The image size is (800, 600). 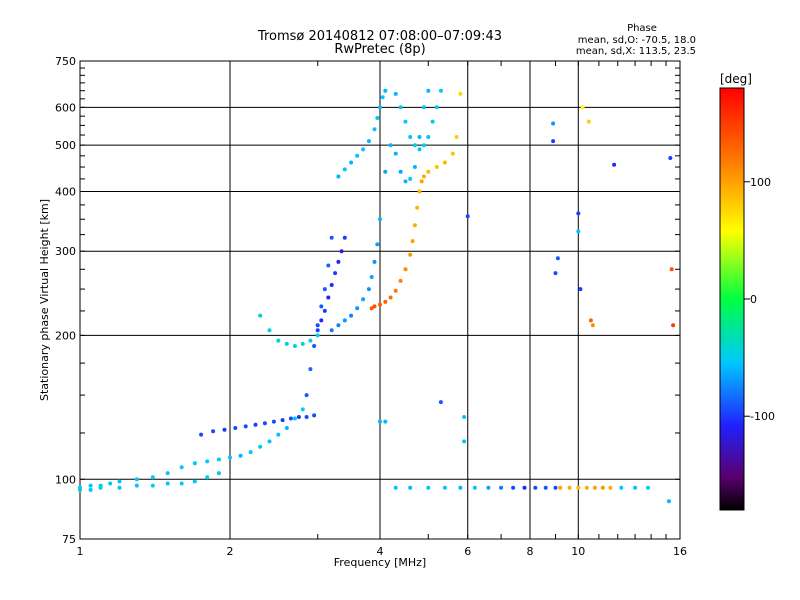 What do you see at coordinates (65, 107) in the screenshot?
I see `y-tick-label: 600` at bounding box center [65, 107].